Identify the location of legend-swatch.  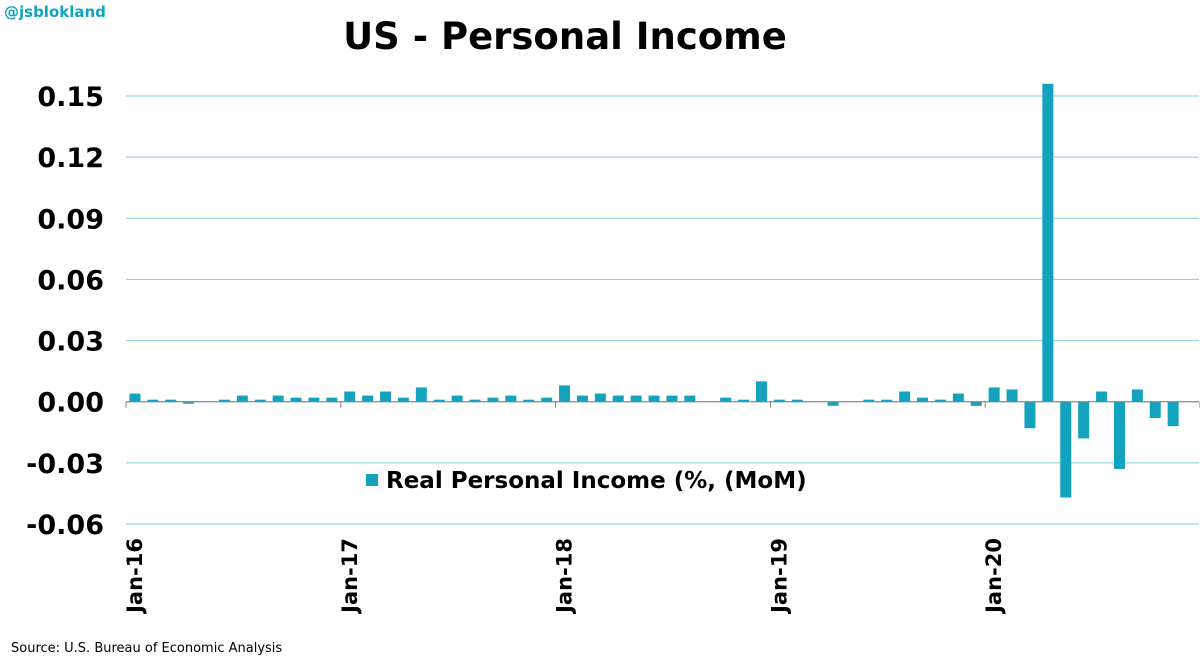
(372, 480).